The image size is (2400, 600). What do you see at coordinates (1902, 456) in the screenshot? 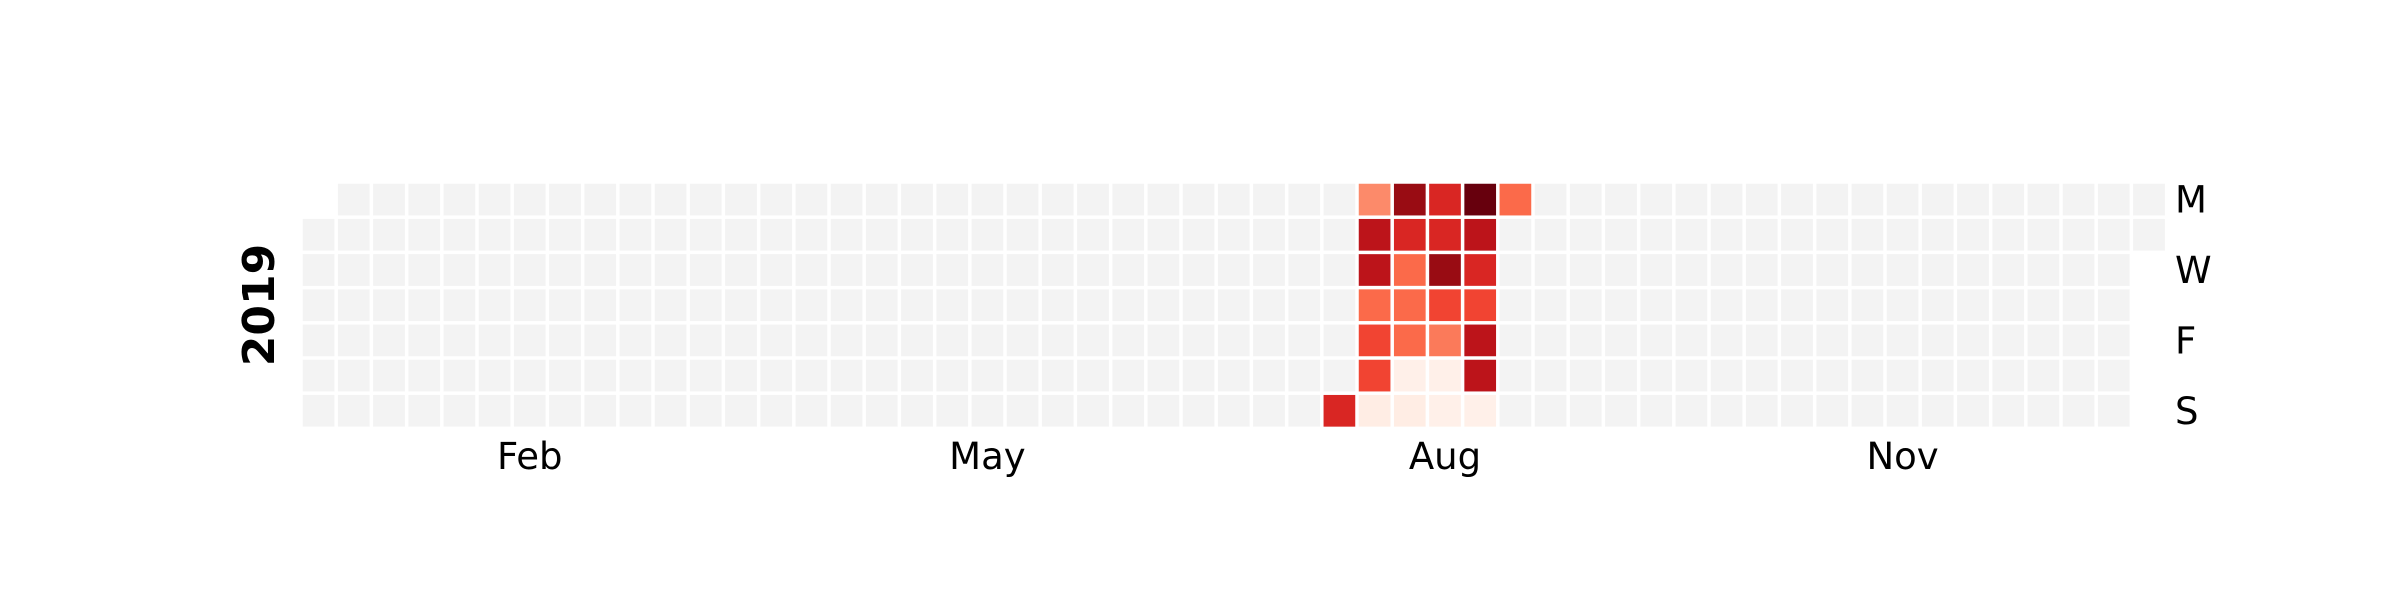
I see `month-label-nov: Nov` at bounding box center [1902, 456].